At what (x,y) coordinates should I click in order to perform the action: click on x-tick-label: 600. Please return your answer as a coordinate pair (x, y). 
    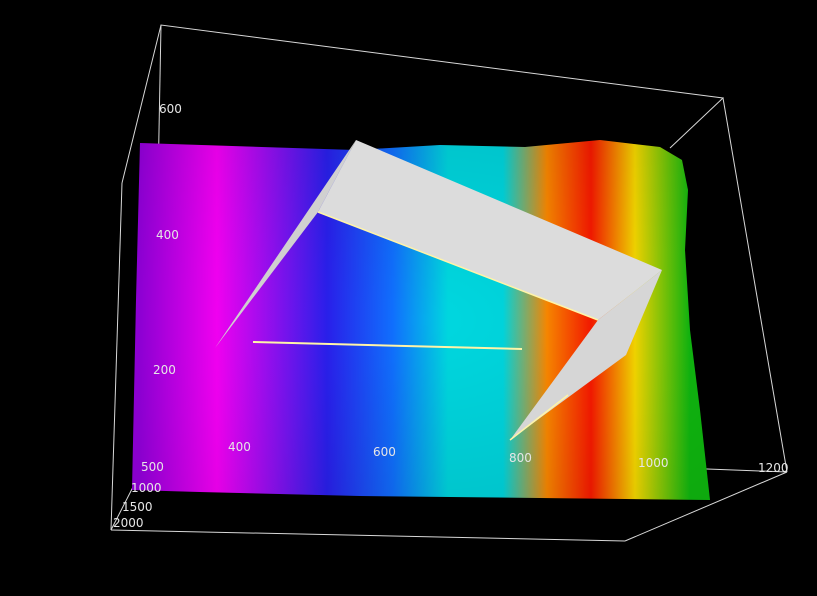
    Looking at the image, I should click on (384, 452).